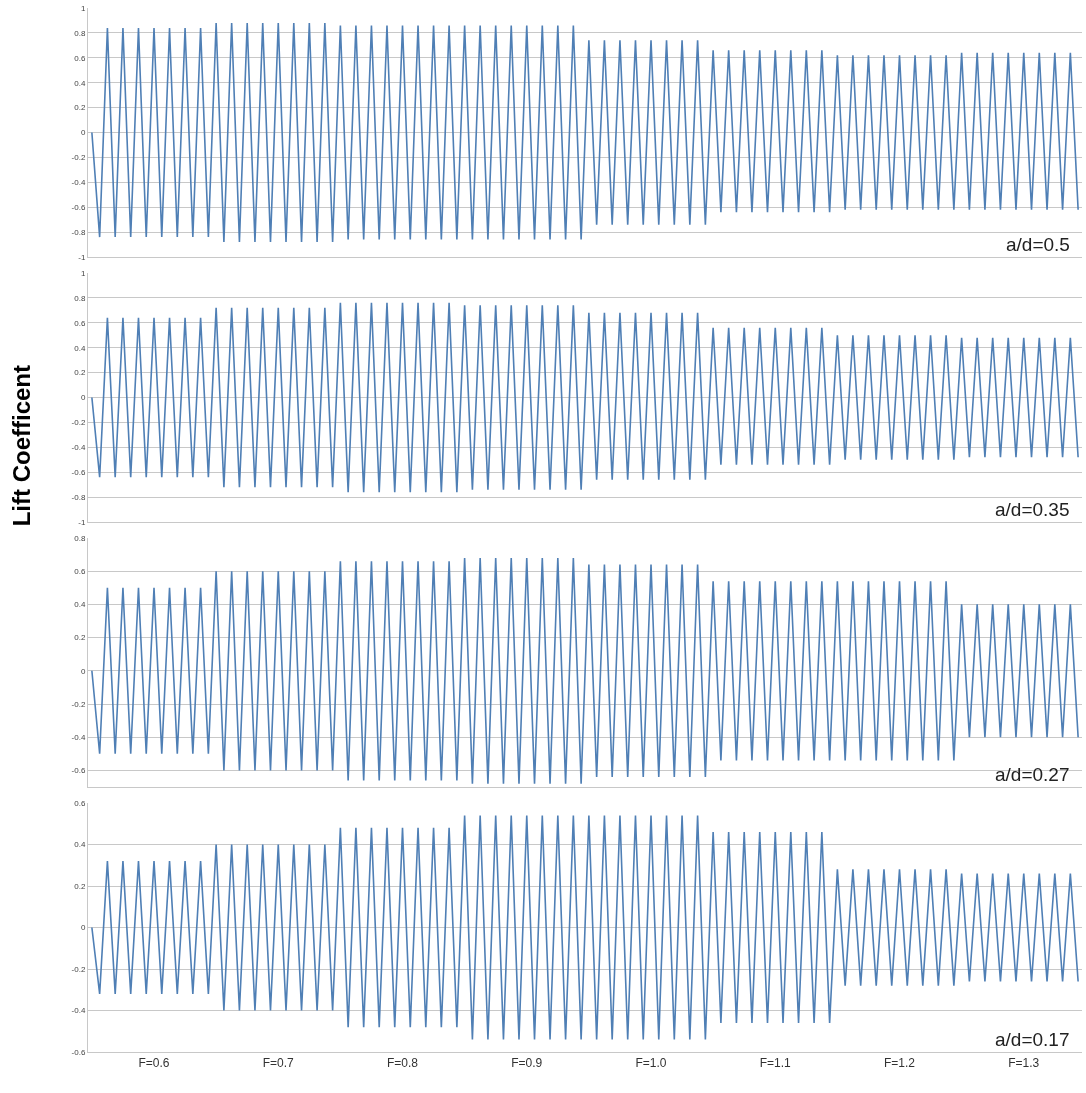 Image resolution: width=1086 pixels, height=1093 pixels. I want to click on annotation: a/d=0.27, so click(1032, 774).